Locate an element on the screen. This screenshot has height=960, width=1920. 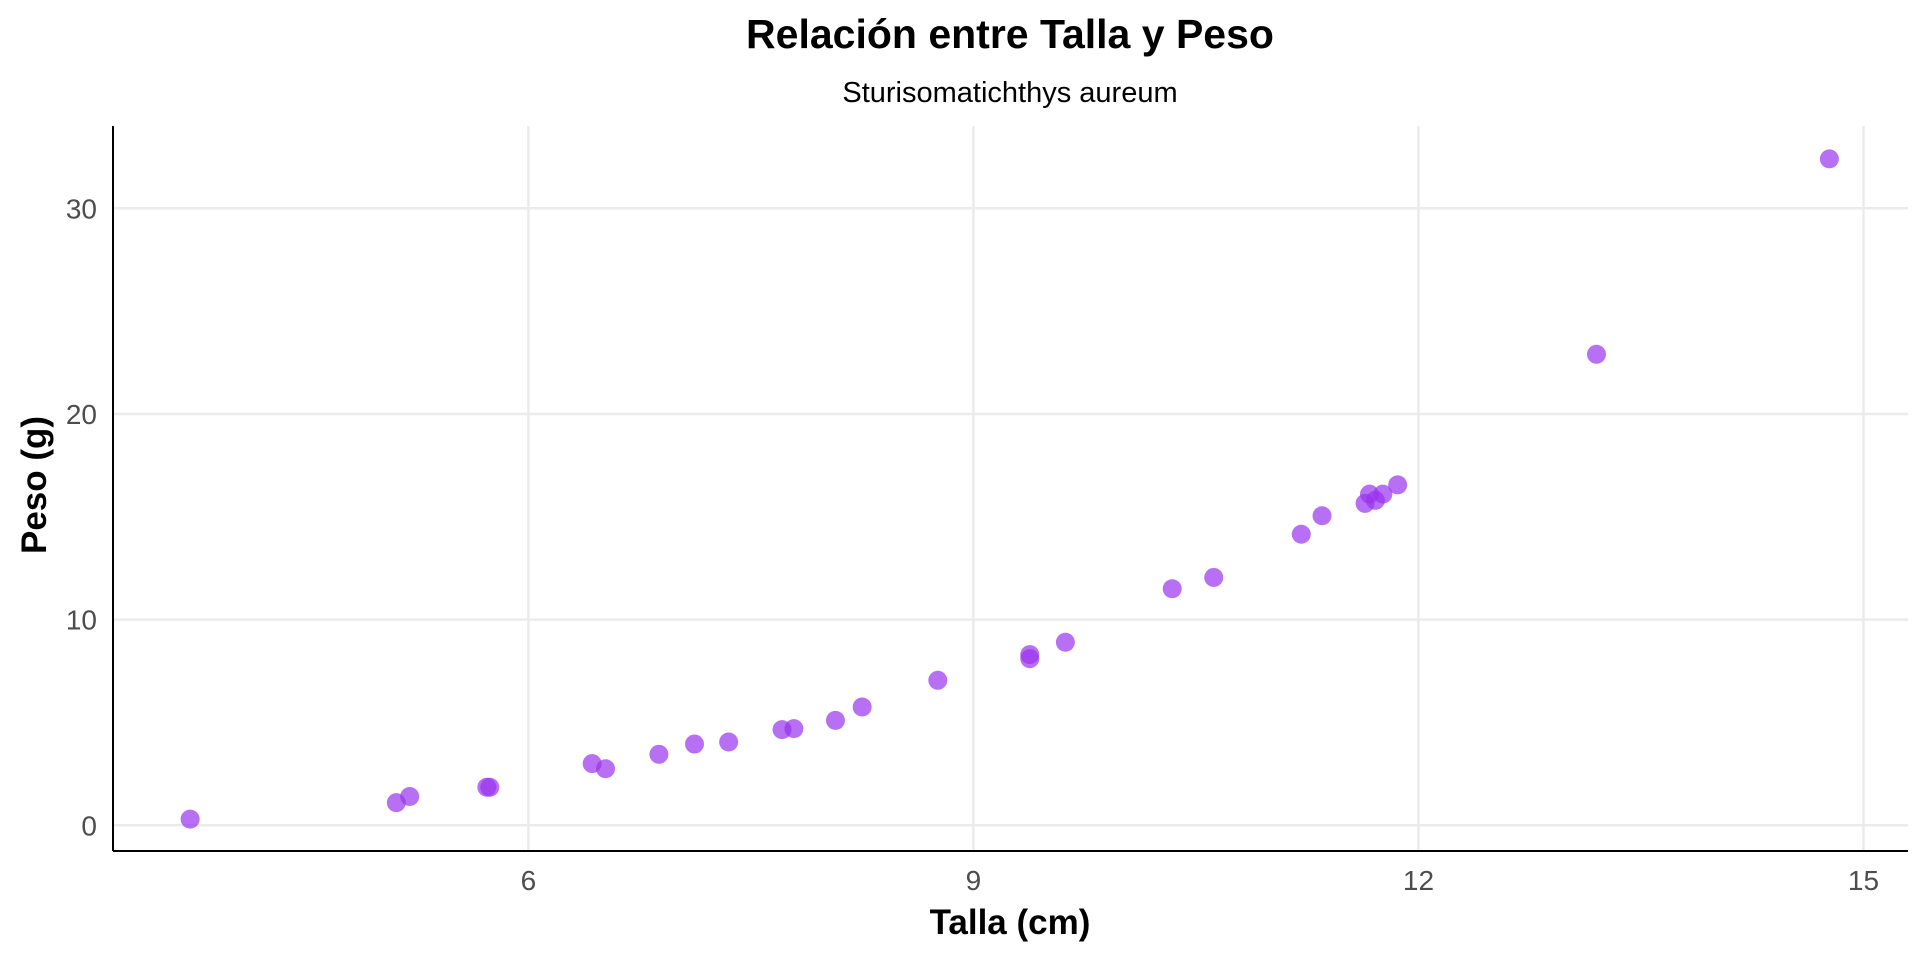
chart-title: Relación entre Talla y Peso is located at coordinates (1010, 34).